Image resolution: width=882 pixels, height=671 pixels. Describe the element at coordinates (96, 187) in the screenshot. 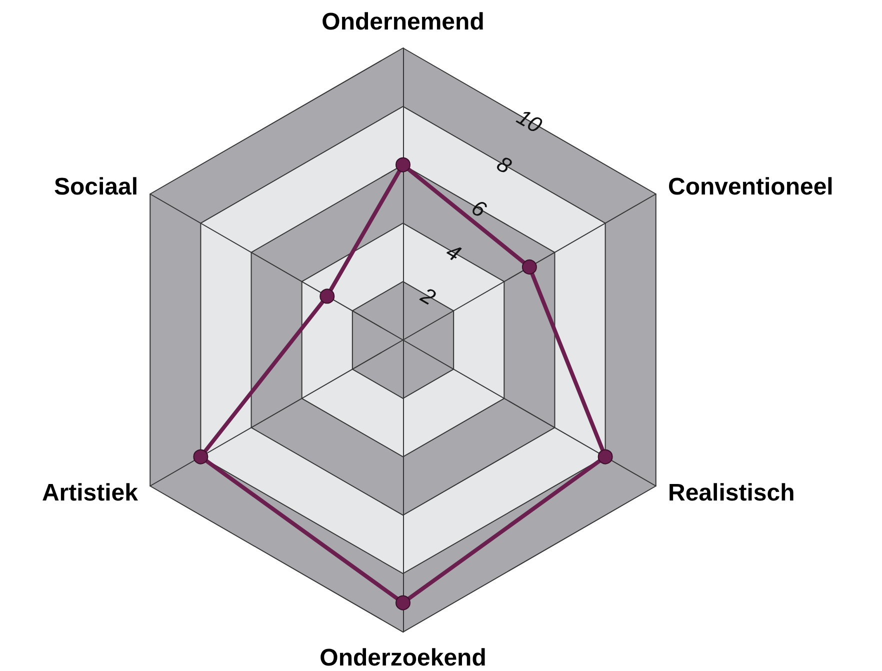

I see `spoke-label: Sociaal` at that location.